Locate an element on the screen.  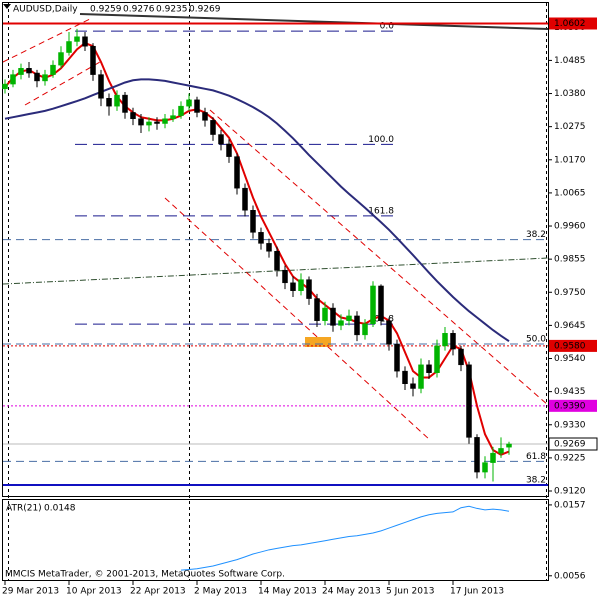
price-tag-label: 0.9580 is located at coordinates (570, 346).